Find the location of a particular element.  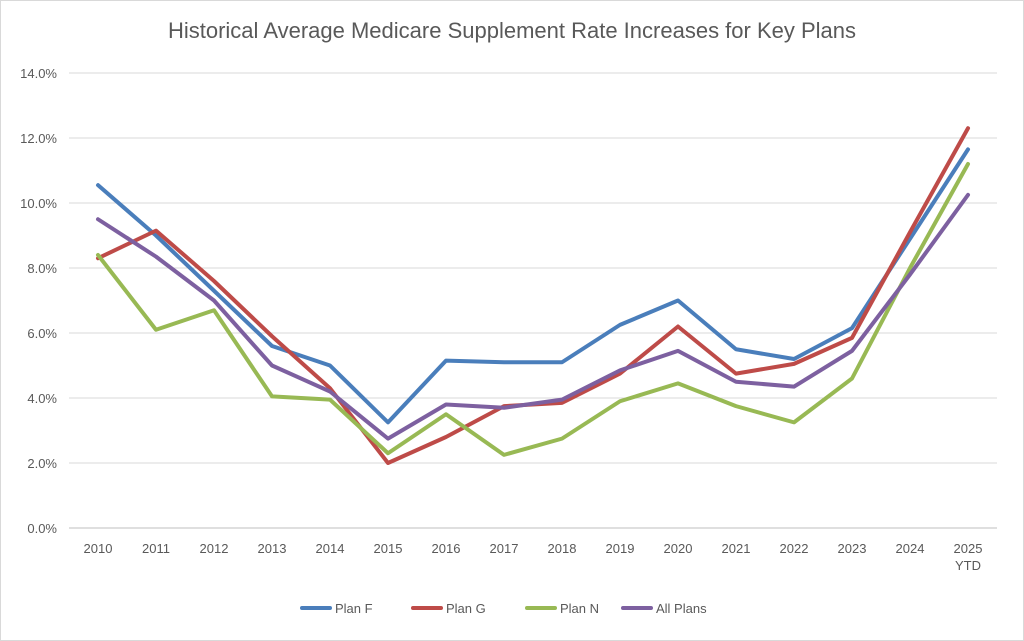

x-tick-label: 2024 is located at coordinates (910, 548).